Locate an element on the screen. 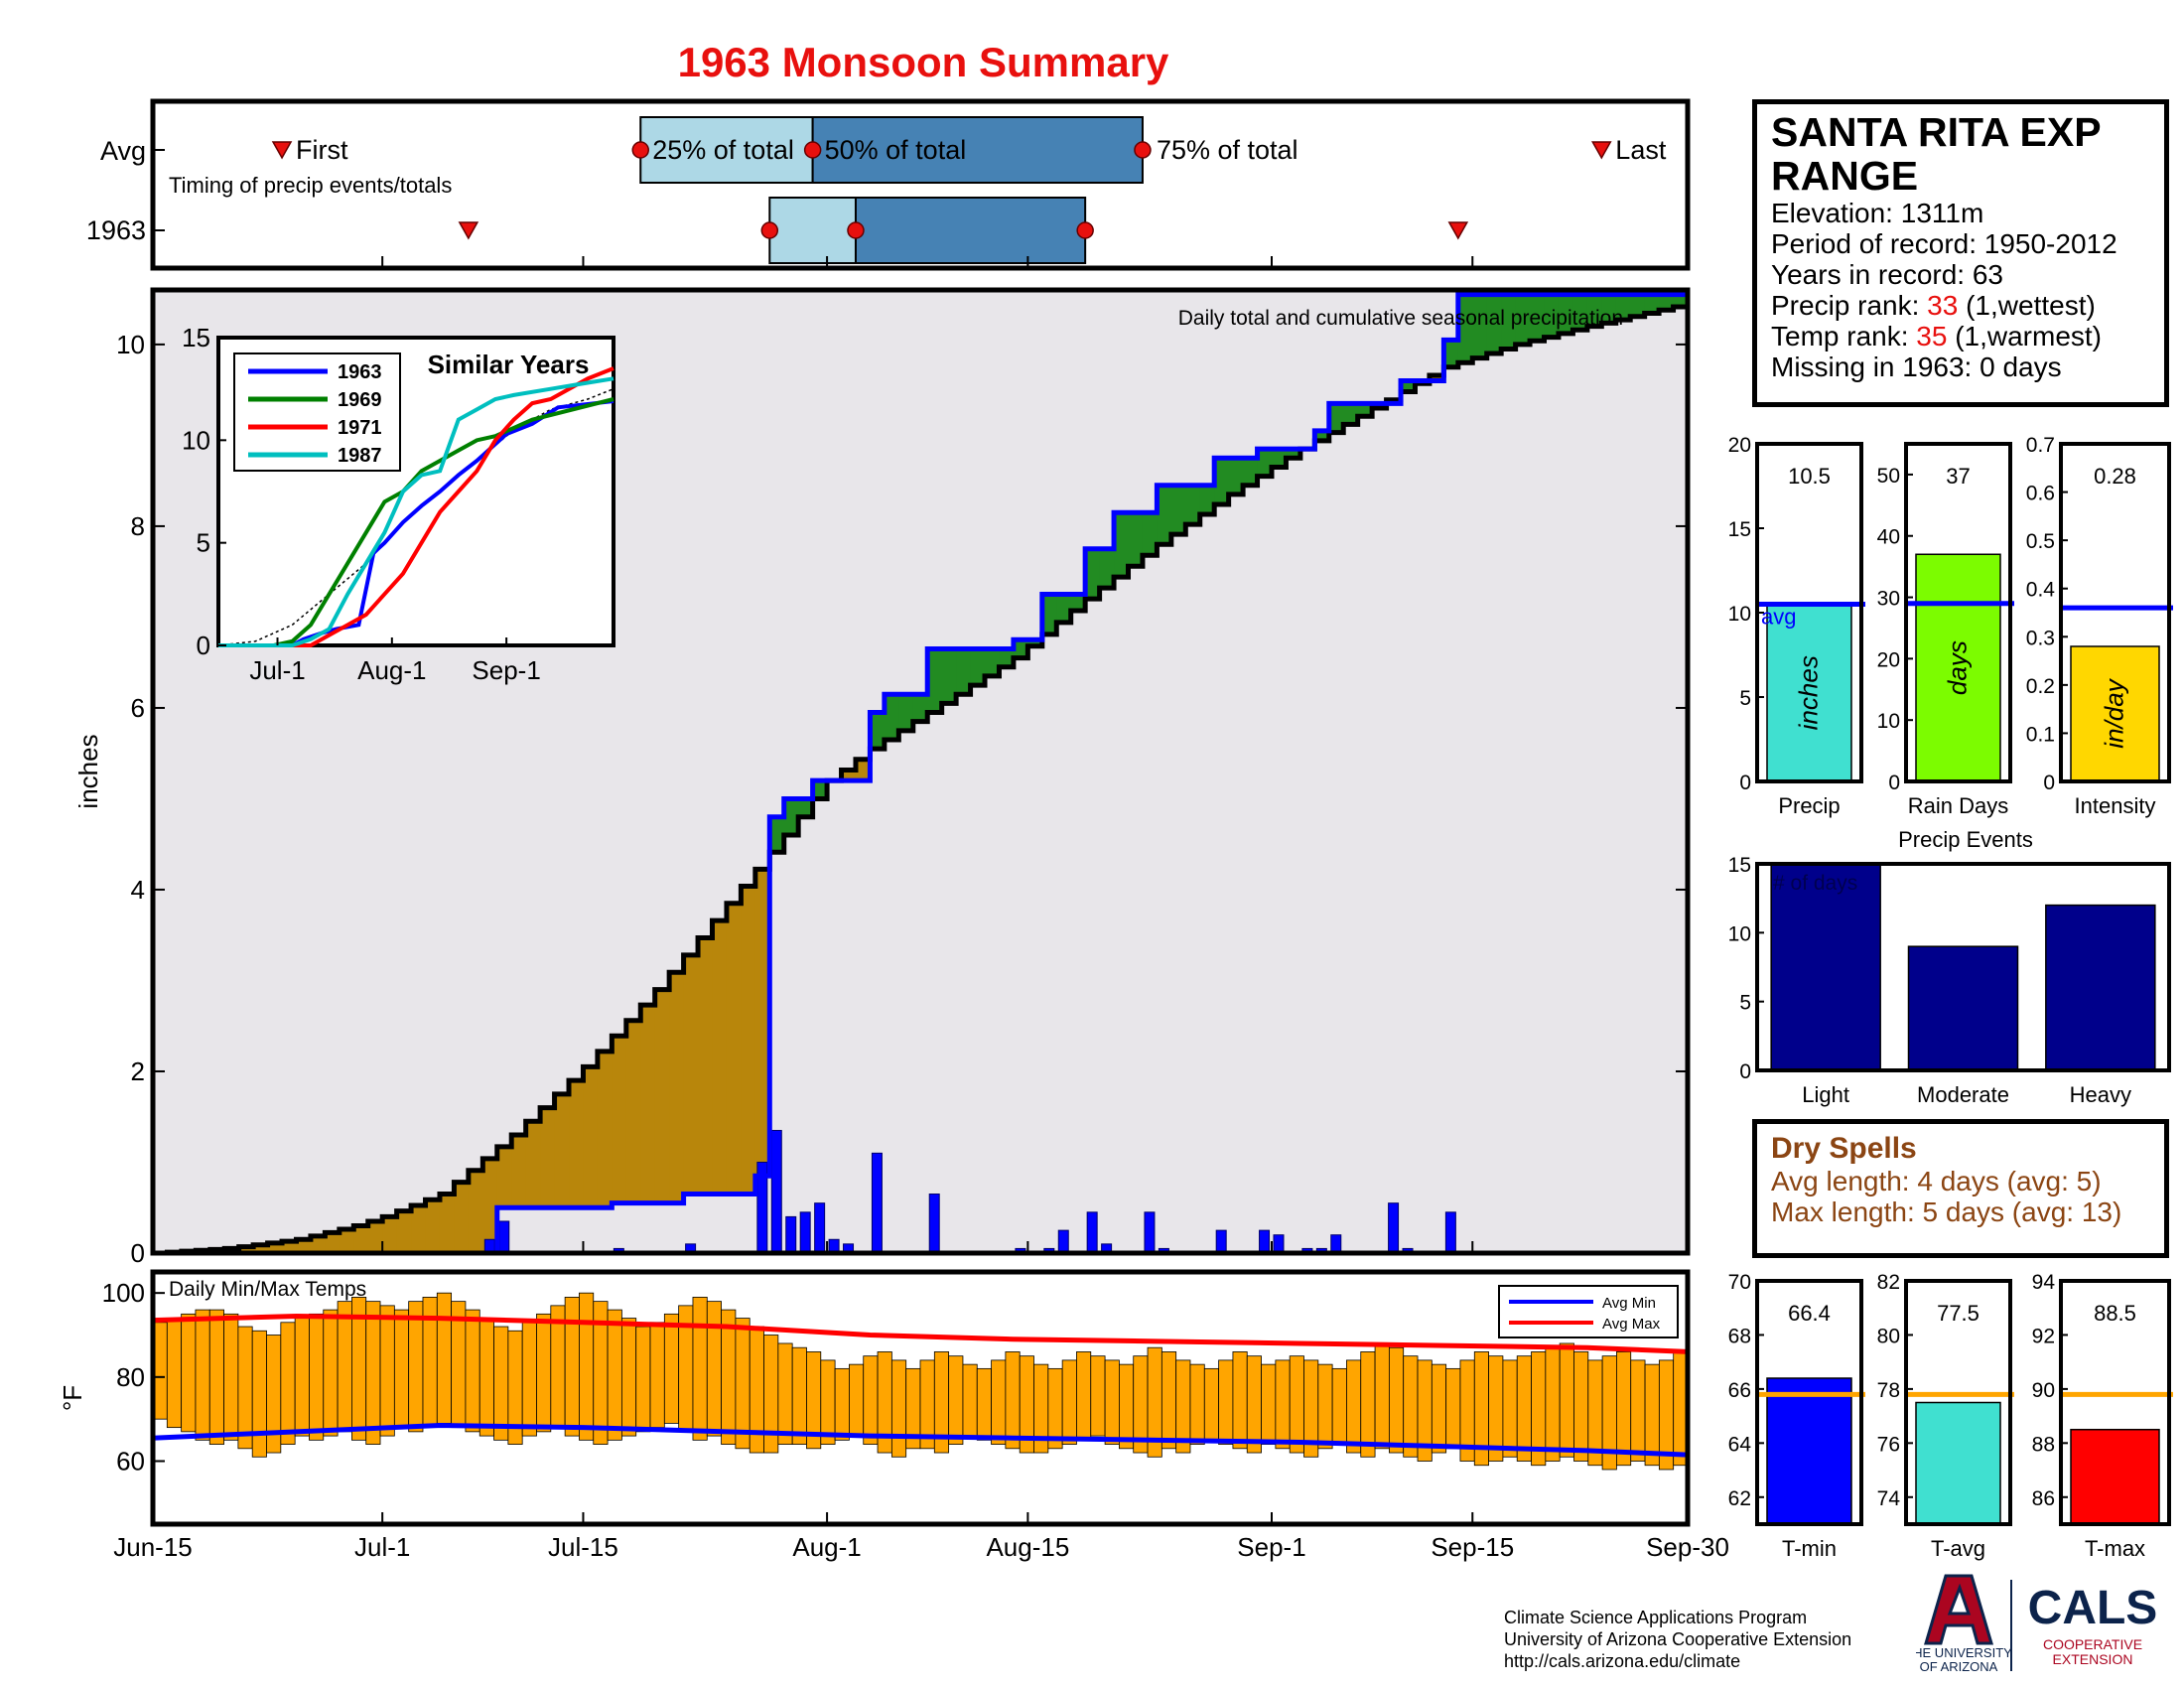 This screenshot has width=2184, height=1688. station-name: SANTA RITA EXP RANGE is located at coordinates (1936, 154).